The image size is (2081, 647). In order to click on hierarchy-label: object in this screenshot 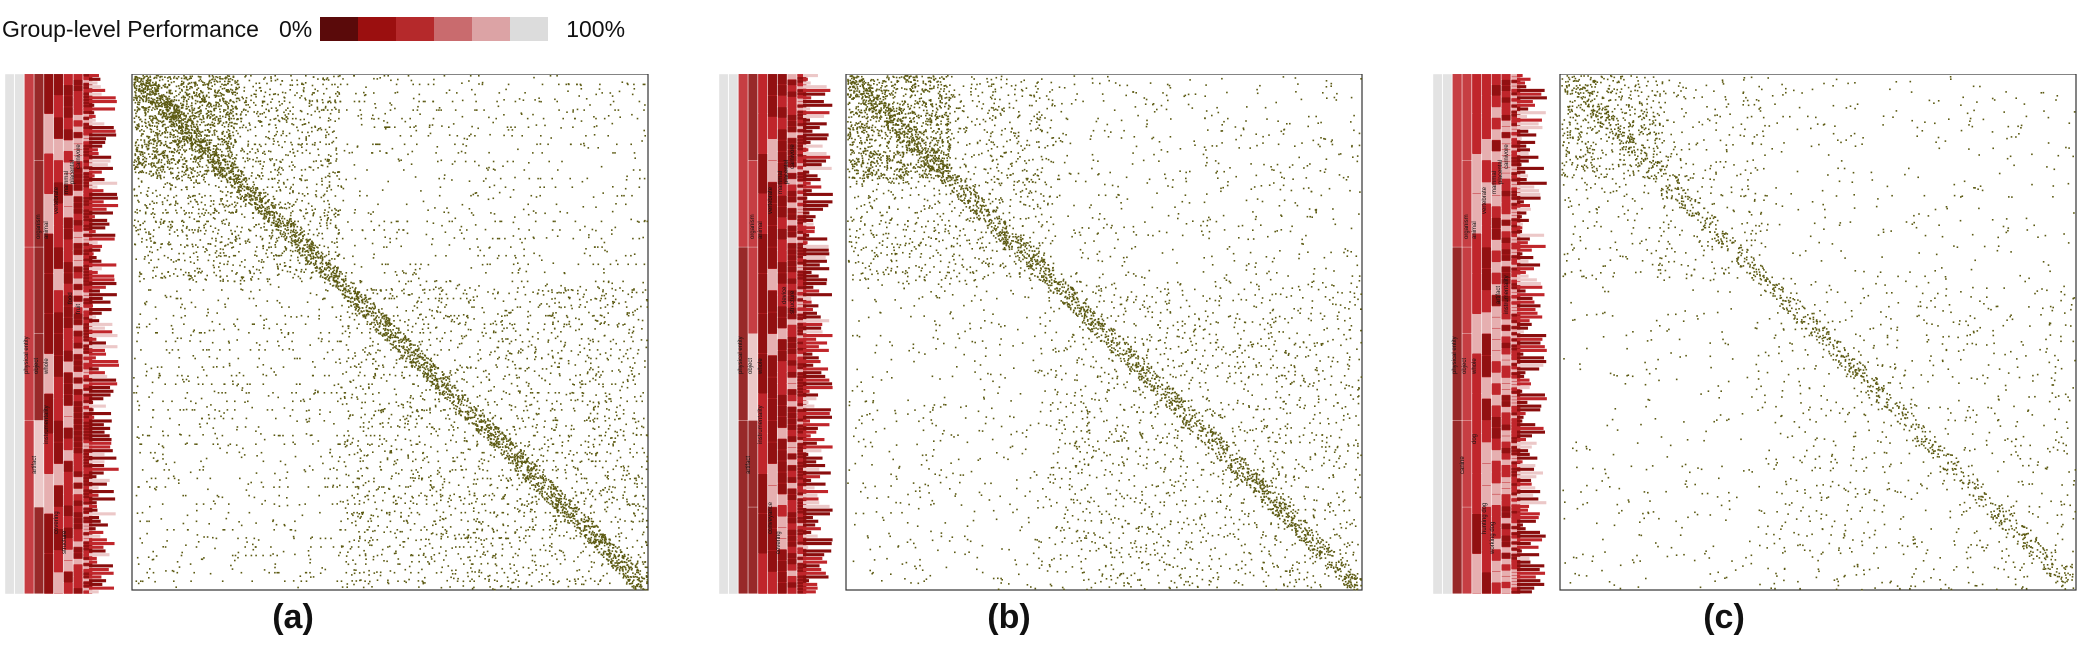, I will do `click(37, 366)`.